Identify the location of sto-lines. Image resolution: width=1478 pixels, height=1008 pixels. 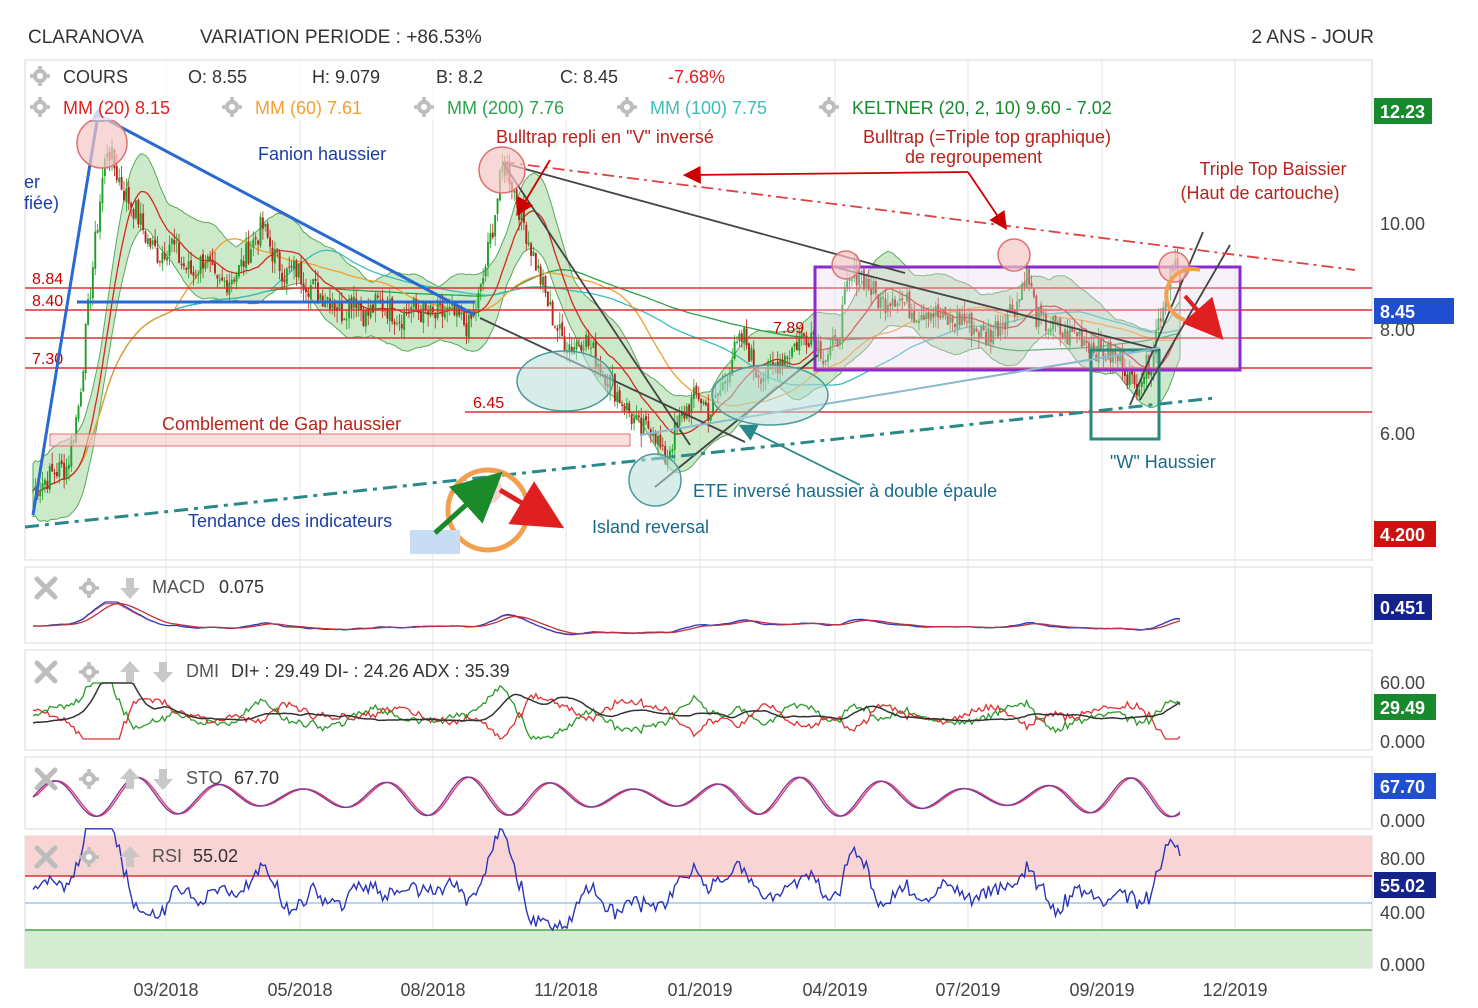
(606, 797).